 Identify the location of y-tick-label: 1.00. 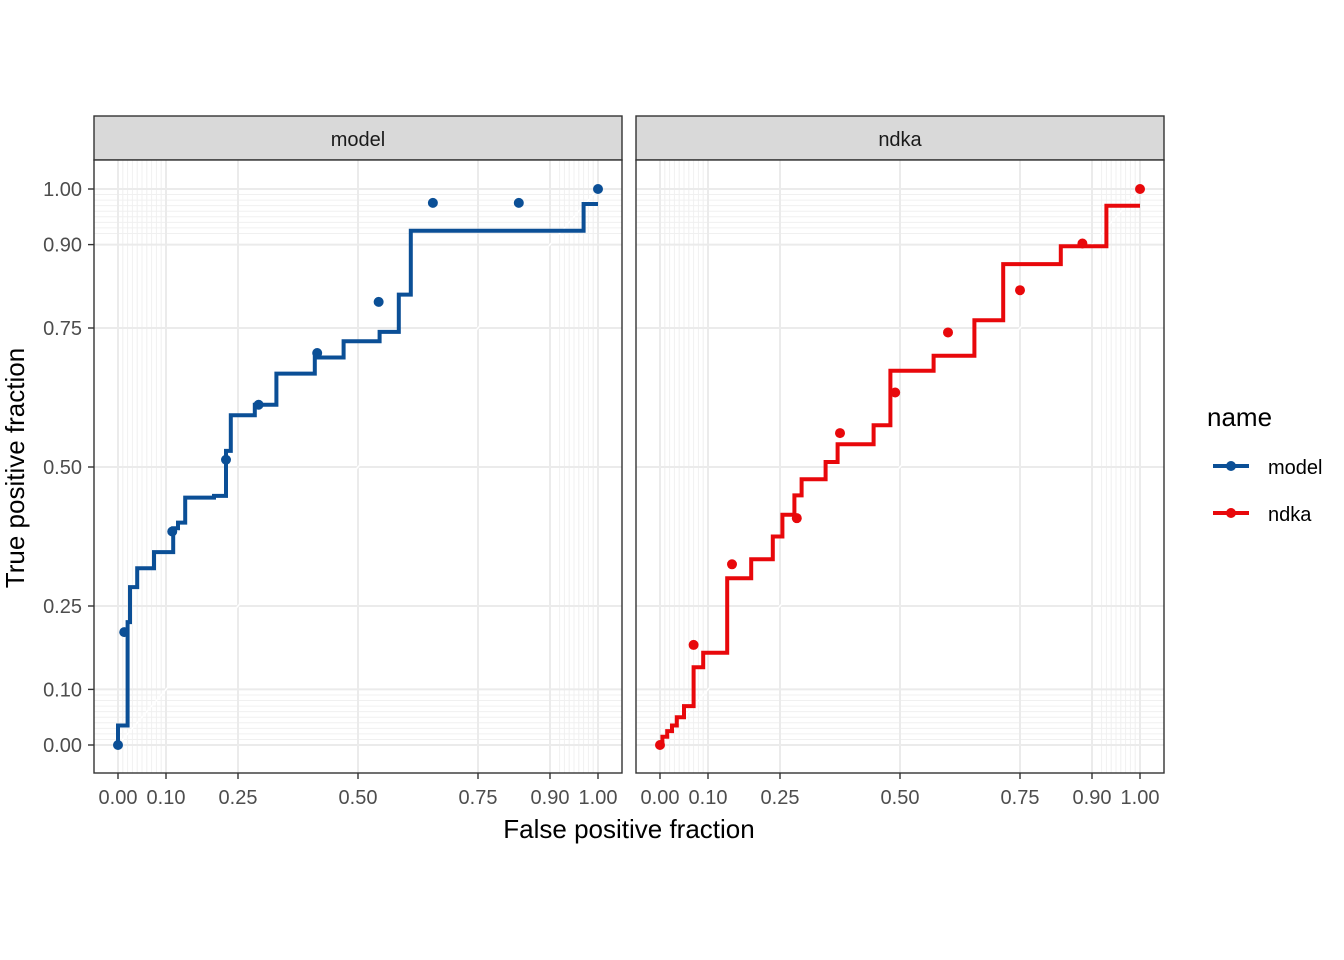
(62, 190).